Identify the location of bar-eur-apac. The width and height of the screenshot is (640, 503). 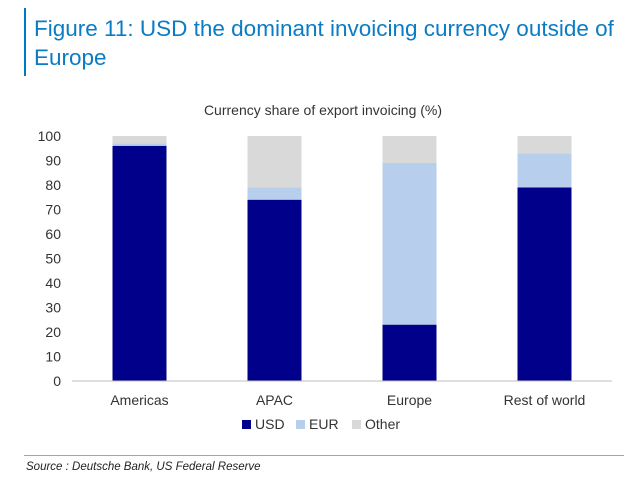
(274, 193).